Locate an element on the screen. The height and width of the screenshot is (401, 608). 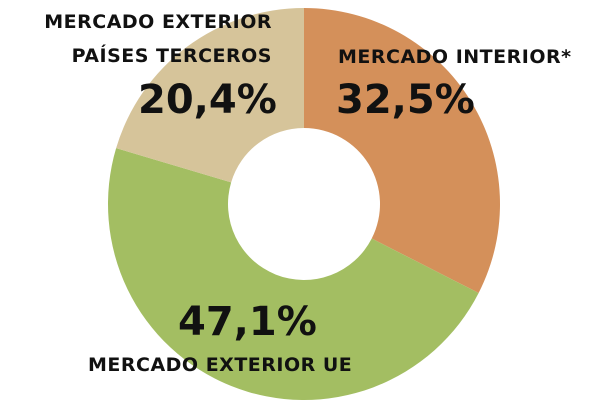
value-label: 20,4% is located at coordinates (207, 100).